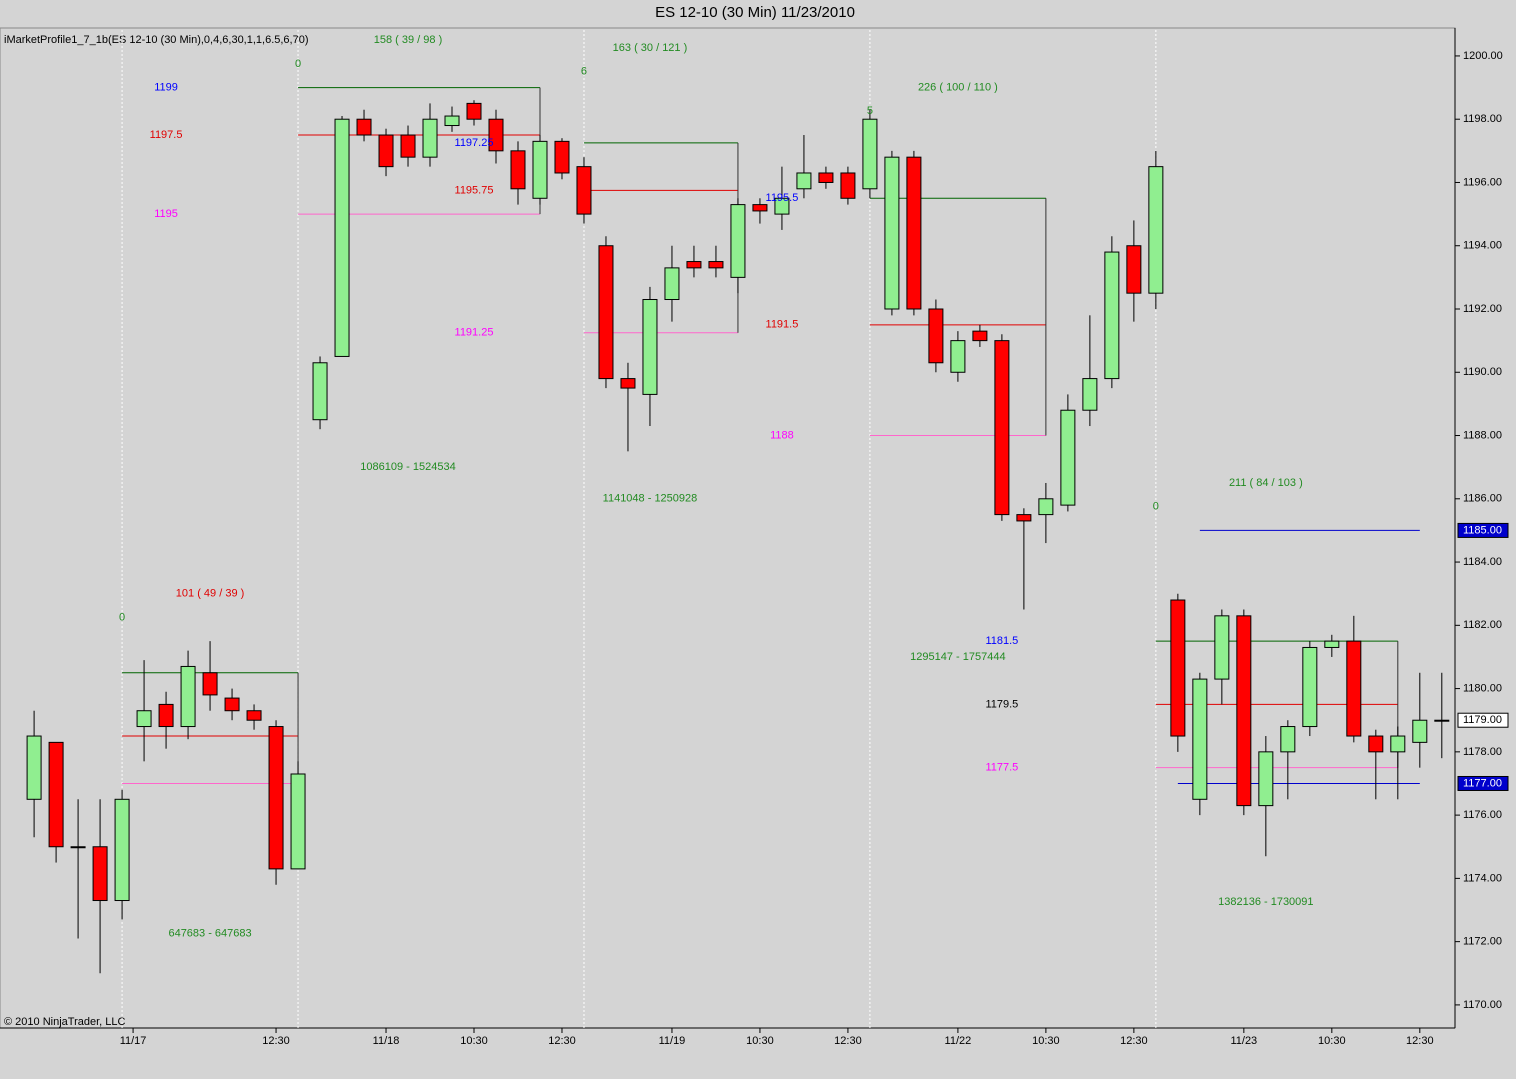 The height and width of the screenshot is (1079, 1516). I want to click on y-tick-label: 1176.00, so click(1482, 815).